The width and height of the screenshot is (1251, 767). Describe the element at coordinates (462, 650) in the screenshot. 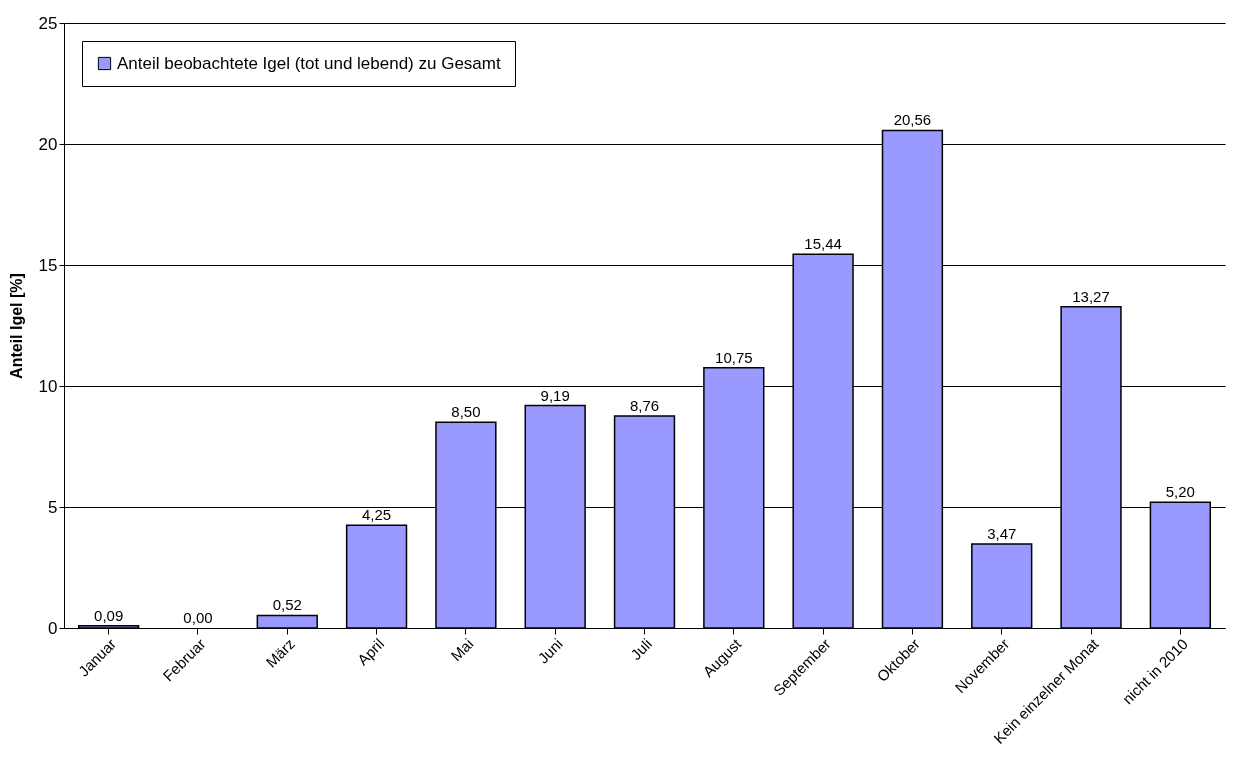

I see `x-tick-label: Mai` at that location.